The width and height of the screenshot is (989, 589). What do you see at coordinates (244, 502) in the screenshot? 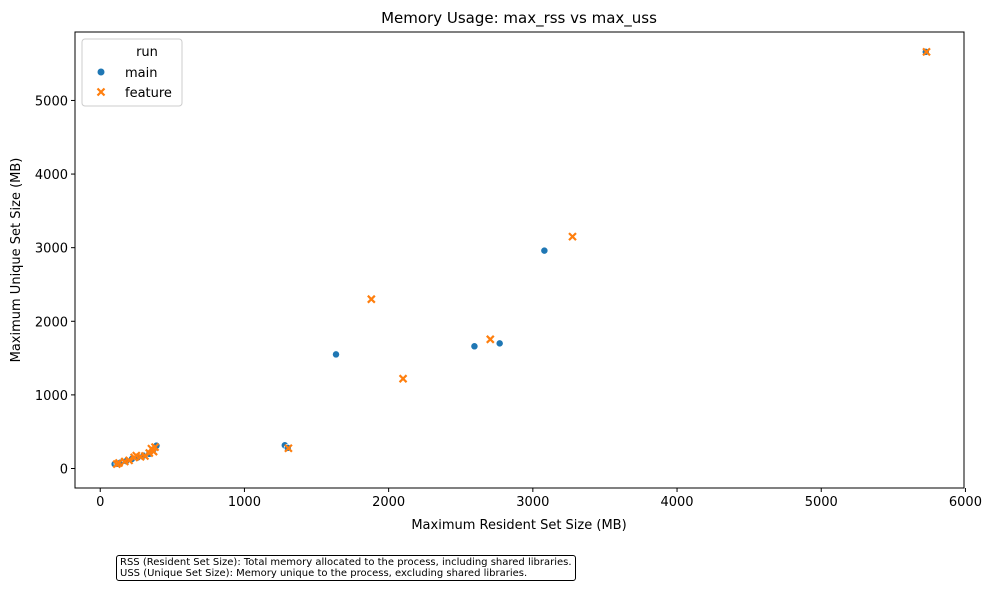
I see `x-tick-label: 1000` at bounding box center [244, 502].